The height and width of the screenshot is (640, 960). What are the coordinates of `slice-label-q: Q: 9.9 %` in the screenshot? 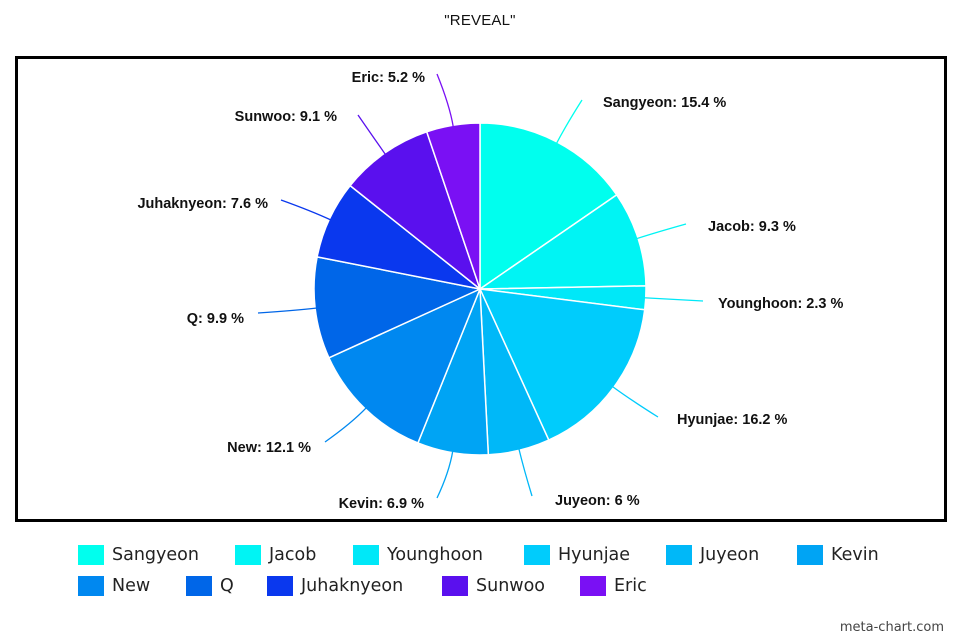 It's located at (215, 319).